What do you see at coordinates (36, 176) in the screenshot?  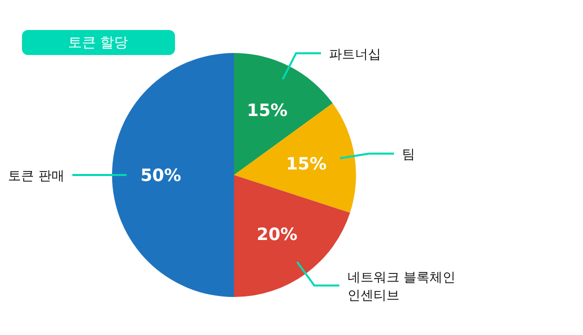 I see `slice-label: 토큰 판매` at bounding box center [36, 176].